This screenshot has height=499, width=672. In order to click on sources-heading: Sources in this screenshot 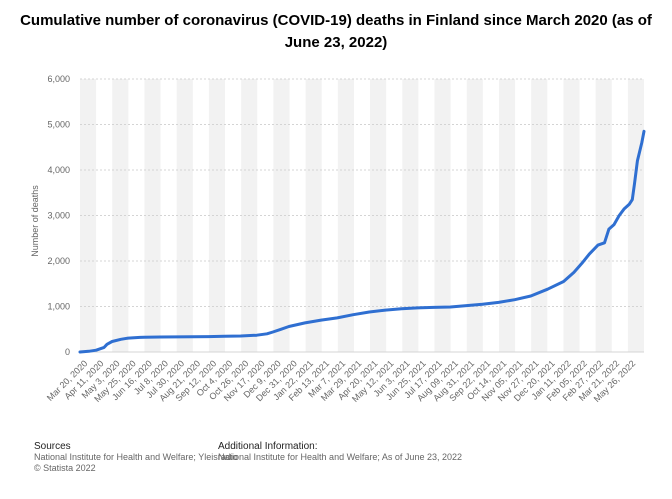, I will do `click(52, 446)`.